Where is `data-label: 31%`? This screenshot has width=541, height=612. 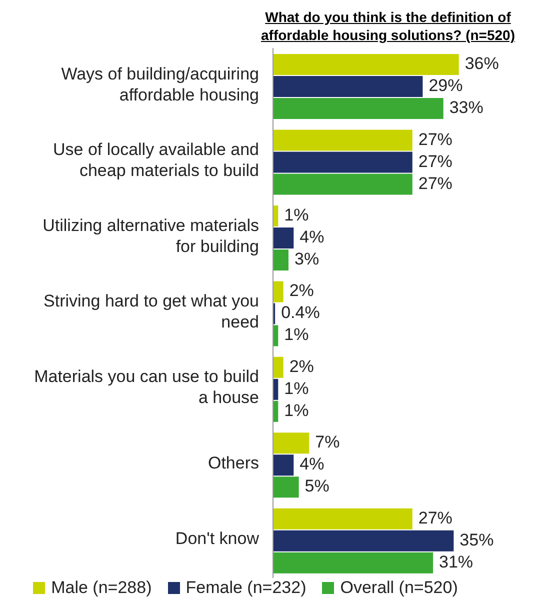
data-label: 31% is located at coordinates (456, 562).